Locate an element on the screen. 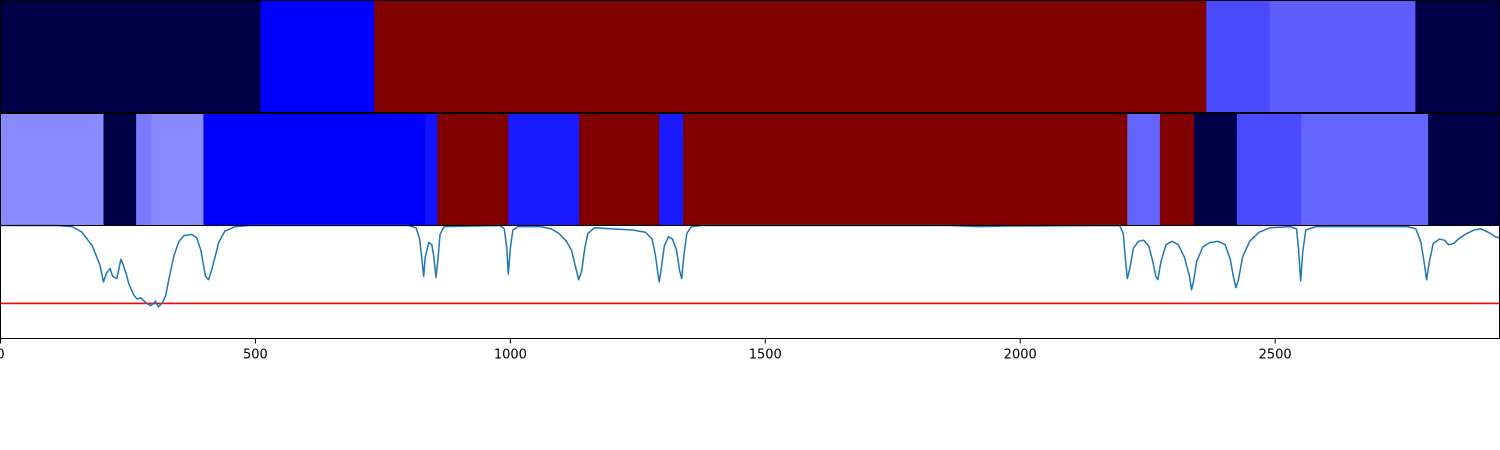  x-tick-label: 1500 is located at coordinates (765, 355).